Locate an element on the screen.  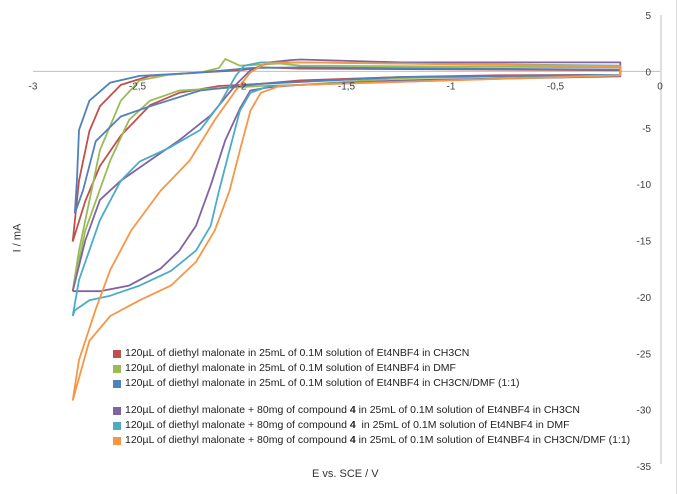
y-tick-label: -25 is located at coordinates (644, 354).